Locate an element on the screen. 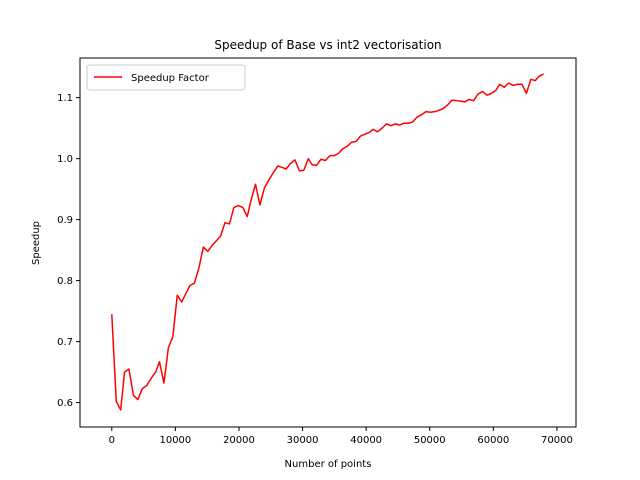 This screenshot has height=480, width=640. x-tick-label: 10000 is located at coordinates (175, 440).